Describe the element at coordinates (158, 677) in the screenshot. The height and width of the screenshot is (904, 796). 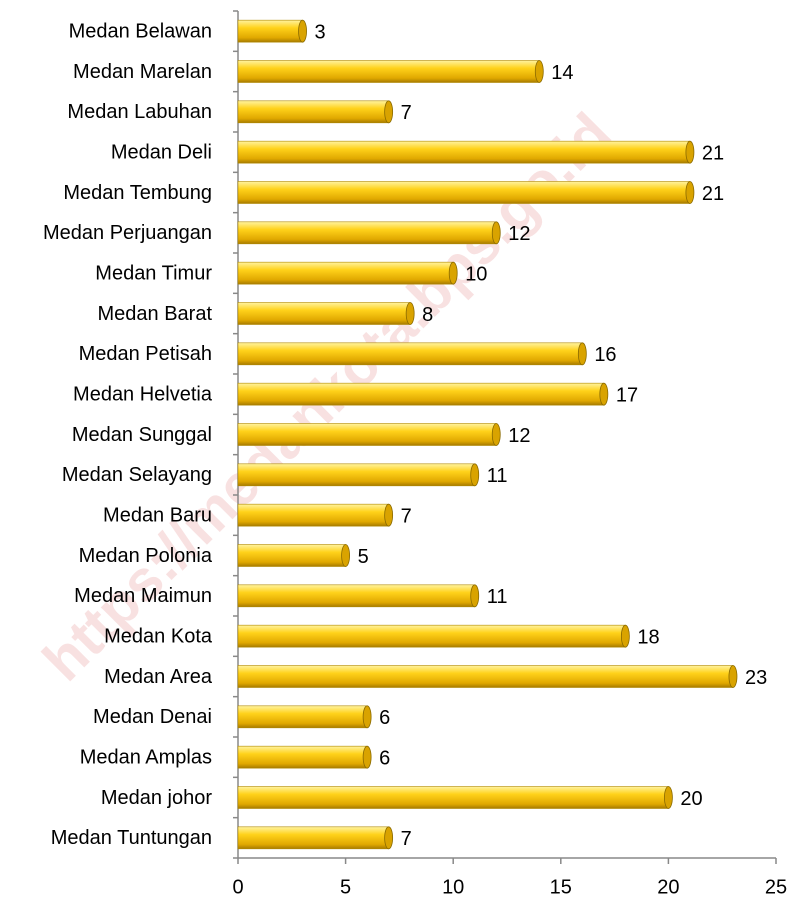
I see `y-tick-label: Medan Area` at that location.